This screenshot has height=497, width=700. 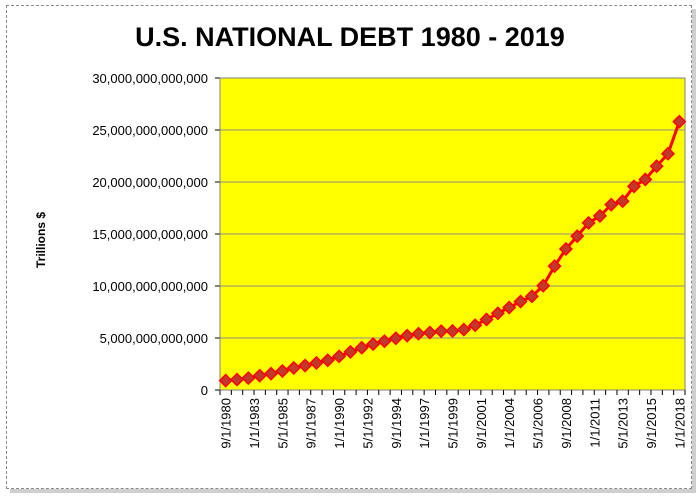 What do you see at coordinates (509, 423) in the screenshot?
I see `x-tick-label: 1/1/2004` at bounding box center [509, 423].